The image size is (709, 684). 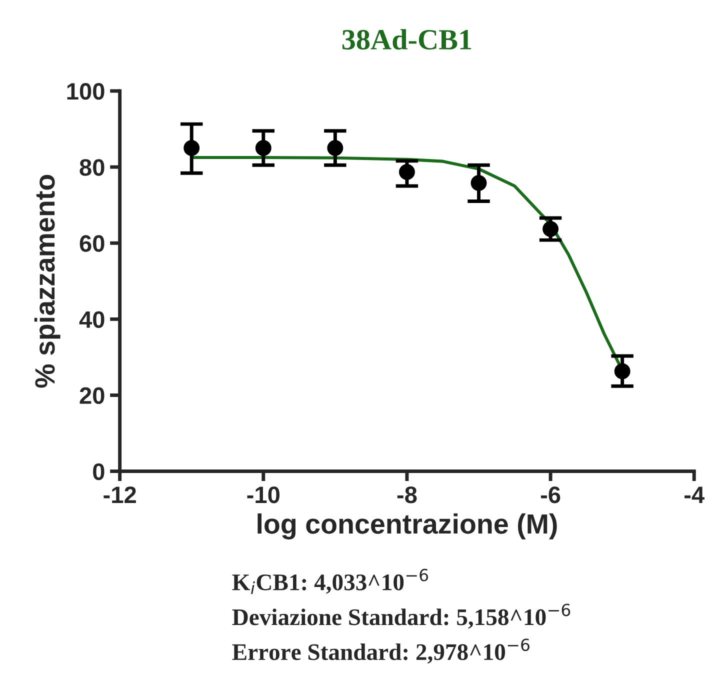 What do you see at coordinates (550, 495) in the screenshot?
I see `x-tick-label: -6` at bounding box center [550, 495].